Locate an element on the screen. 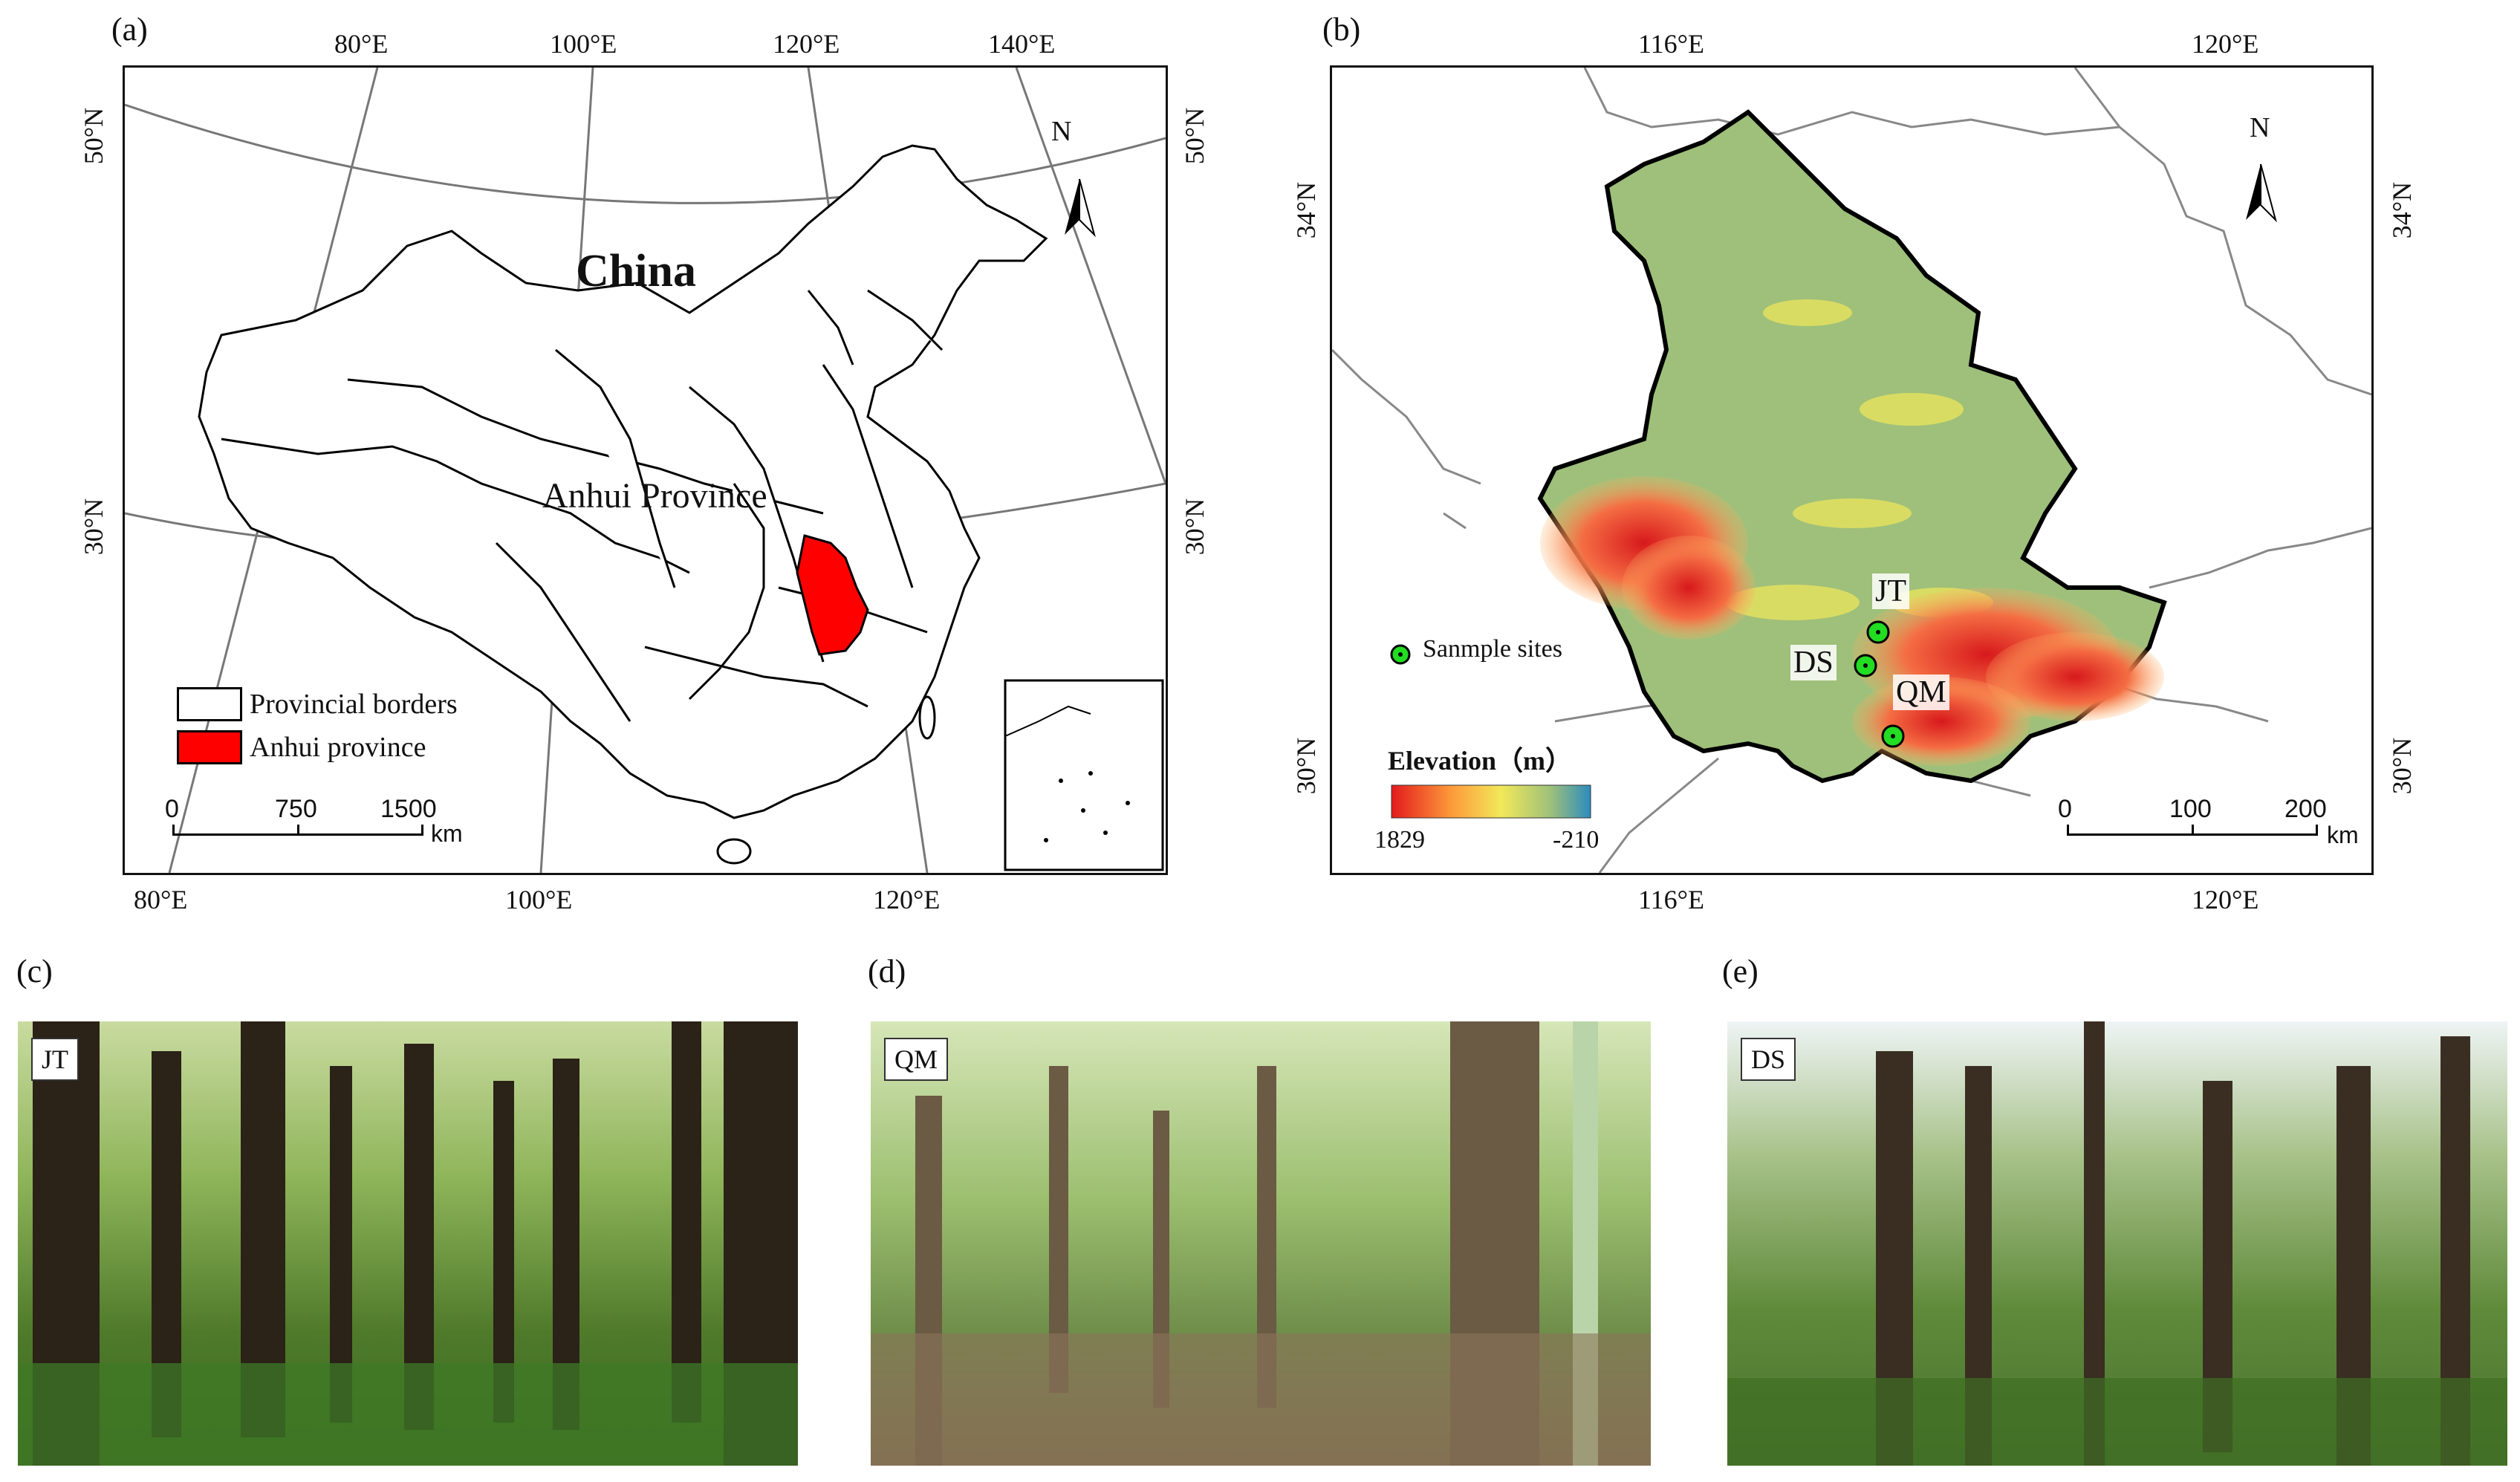 This screenshot has height=1482, width=2520. elevation-title: Elevation（m） is located at coordinates (1480, 761).